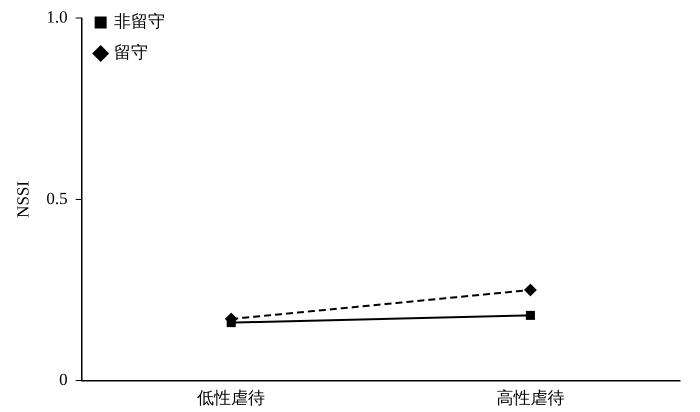 This screenshot has width=700, height=412. Describe the element at coordinates (231, 398) in the screenshot. I see `x-tick-label: 低性虐待` at that location.